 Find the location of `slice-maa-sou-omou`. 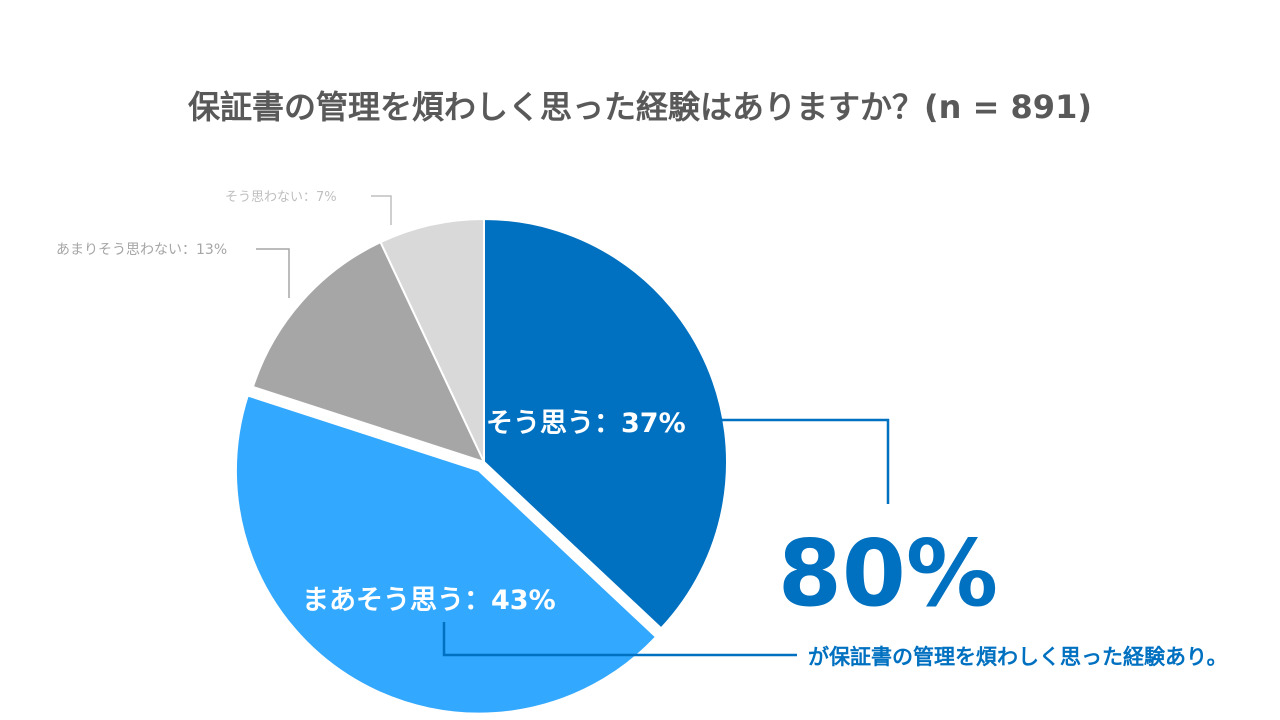

slice-maa-sou-omou is located at coordinates (446, 554).